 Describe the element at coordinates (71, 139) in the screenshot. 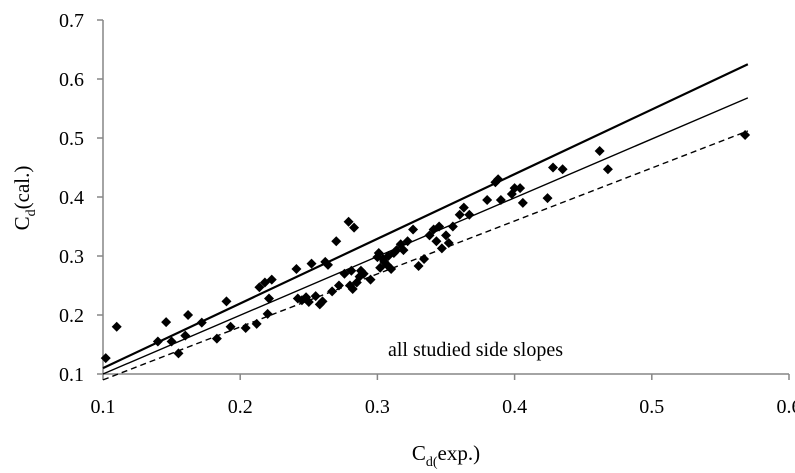

I see `y-tick-label: 0.5` at that location.